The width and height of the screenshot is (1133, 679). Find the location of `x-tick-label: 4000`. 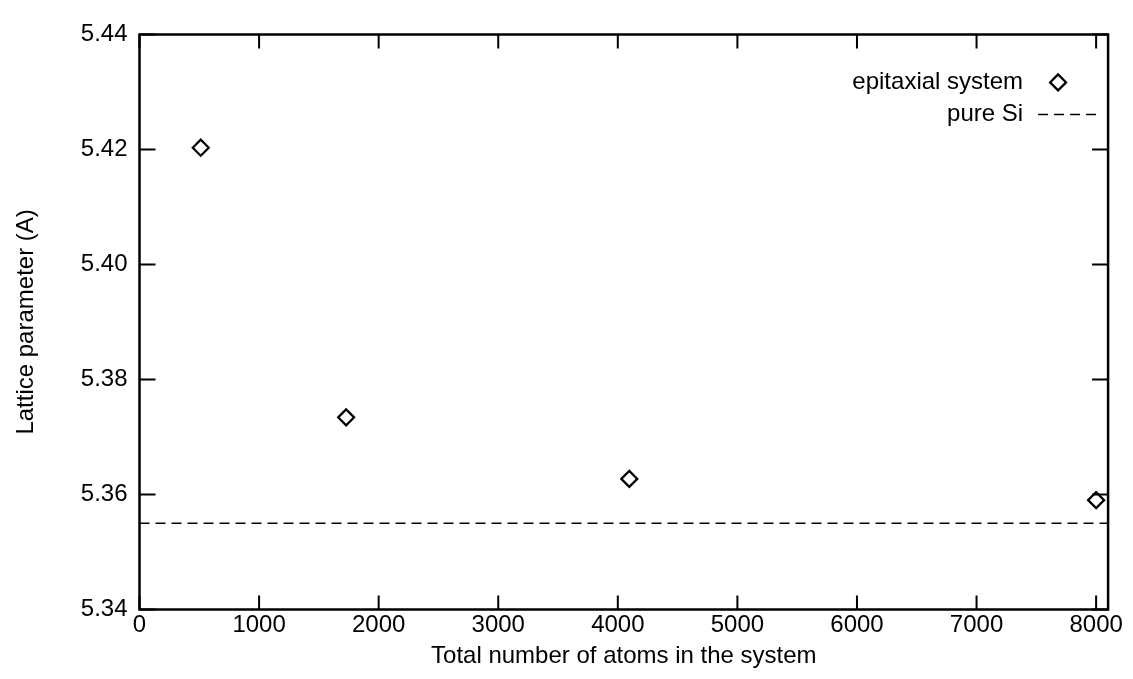

x-tick-label: 4000 is located at coordinates (618, 624).